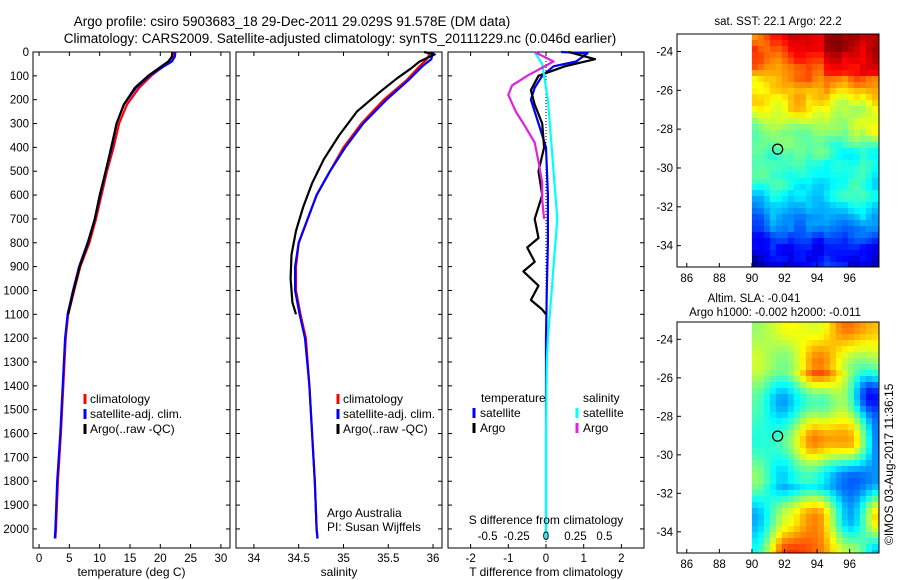 The height and width of the screenshot is (580, 900). I want to click on legend-label: Argo, so click(493, 428).